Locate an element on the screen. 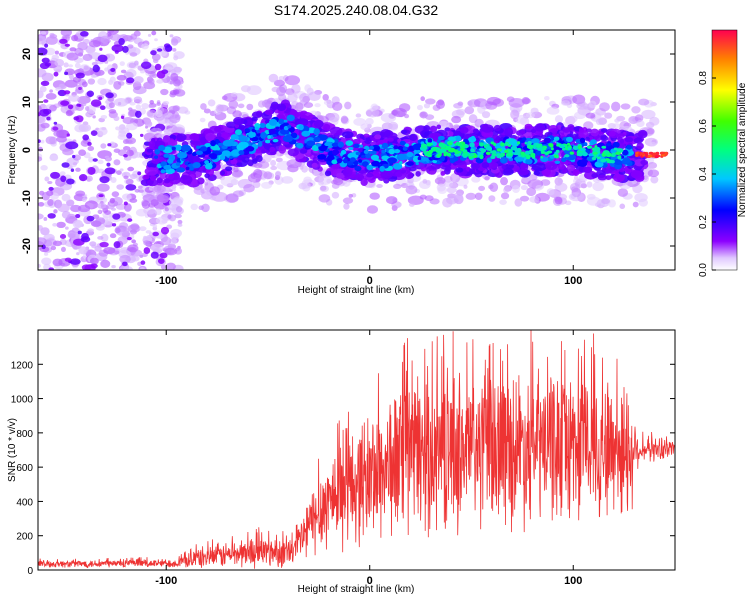 Image resolution: width=750 pixels, height=600 pixels. spectrogram-y-label: Frequency (Hz) is located at coordinates (12, 150).